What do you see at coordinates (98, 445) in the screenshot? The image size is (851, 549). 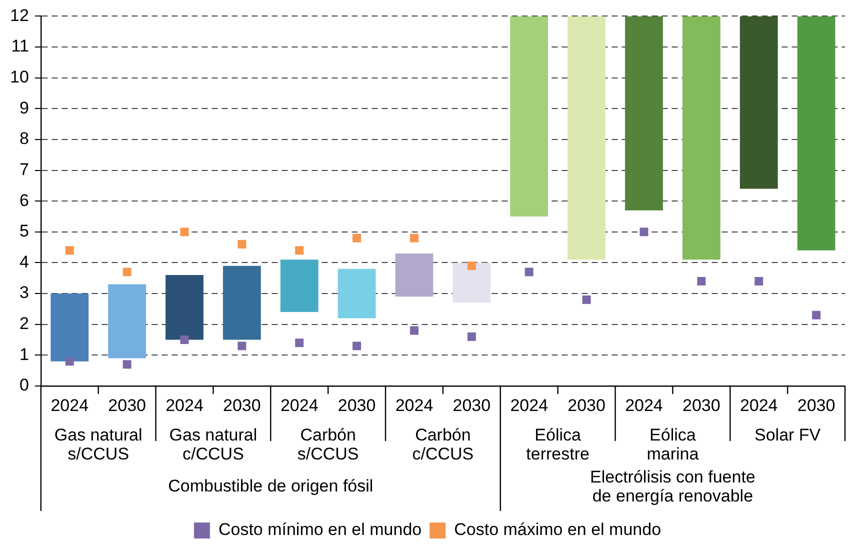 I see `text: Gas natural s/CCUS` at bounding box center [98, 445].